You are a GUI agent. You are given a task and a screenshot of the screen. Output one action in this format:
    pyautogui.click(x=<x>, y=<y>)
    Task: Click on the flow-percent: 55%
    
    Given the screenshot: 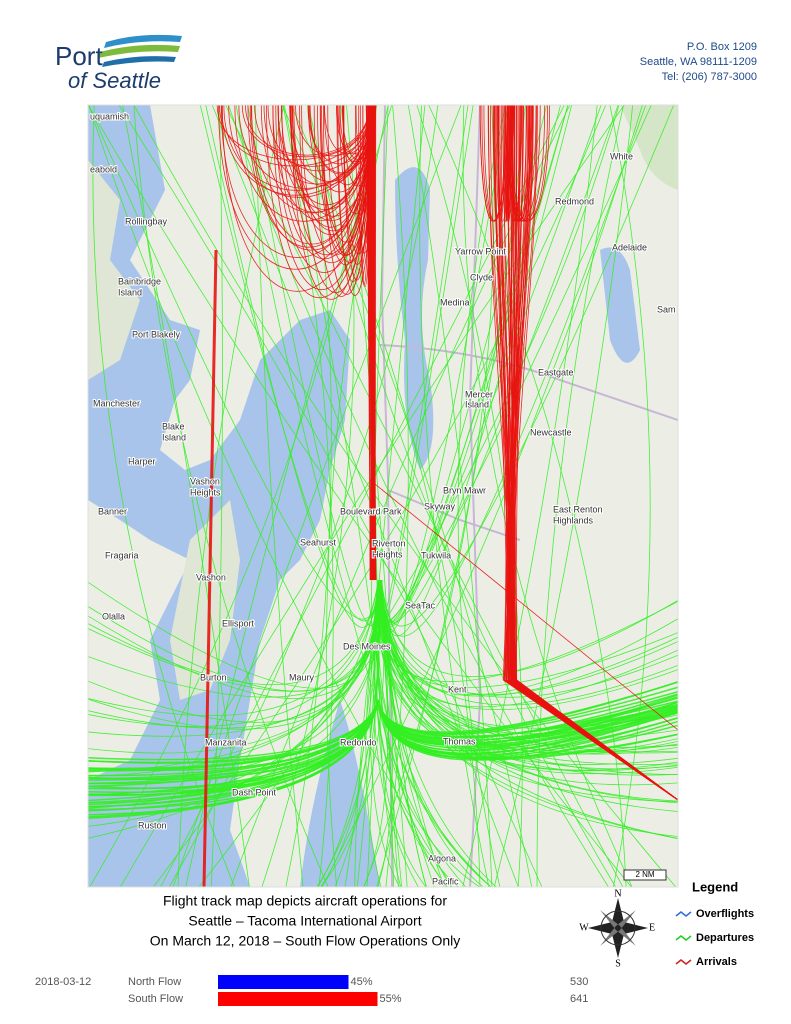 What is the action you would take?
    pyautogui.click(x=391, y=999)
    